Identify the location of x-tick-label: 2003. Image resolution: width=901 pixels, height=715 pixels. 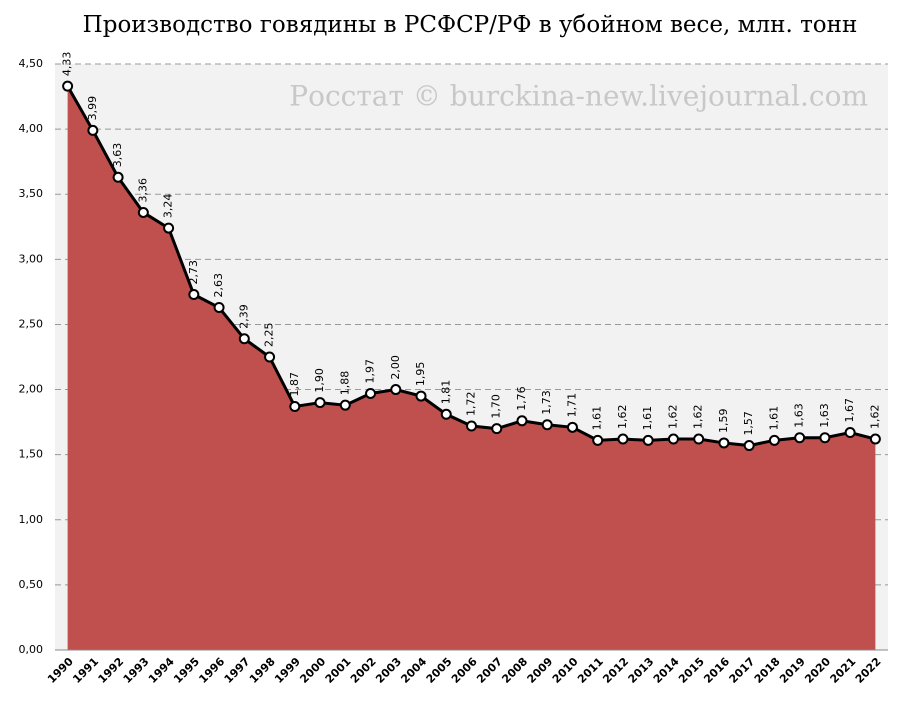
(388, 670).